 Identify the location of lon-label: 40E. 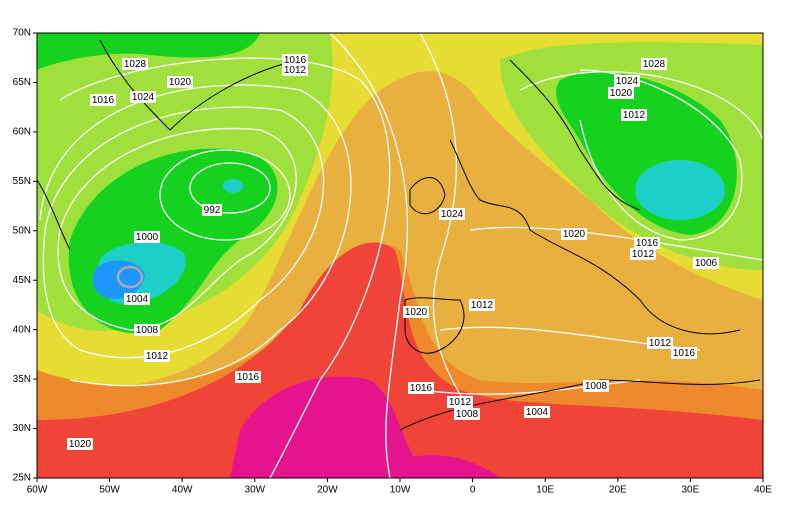
(763, 490).